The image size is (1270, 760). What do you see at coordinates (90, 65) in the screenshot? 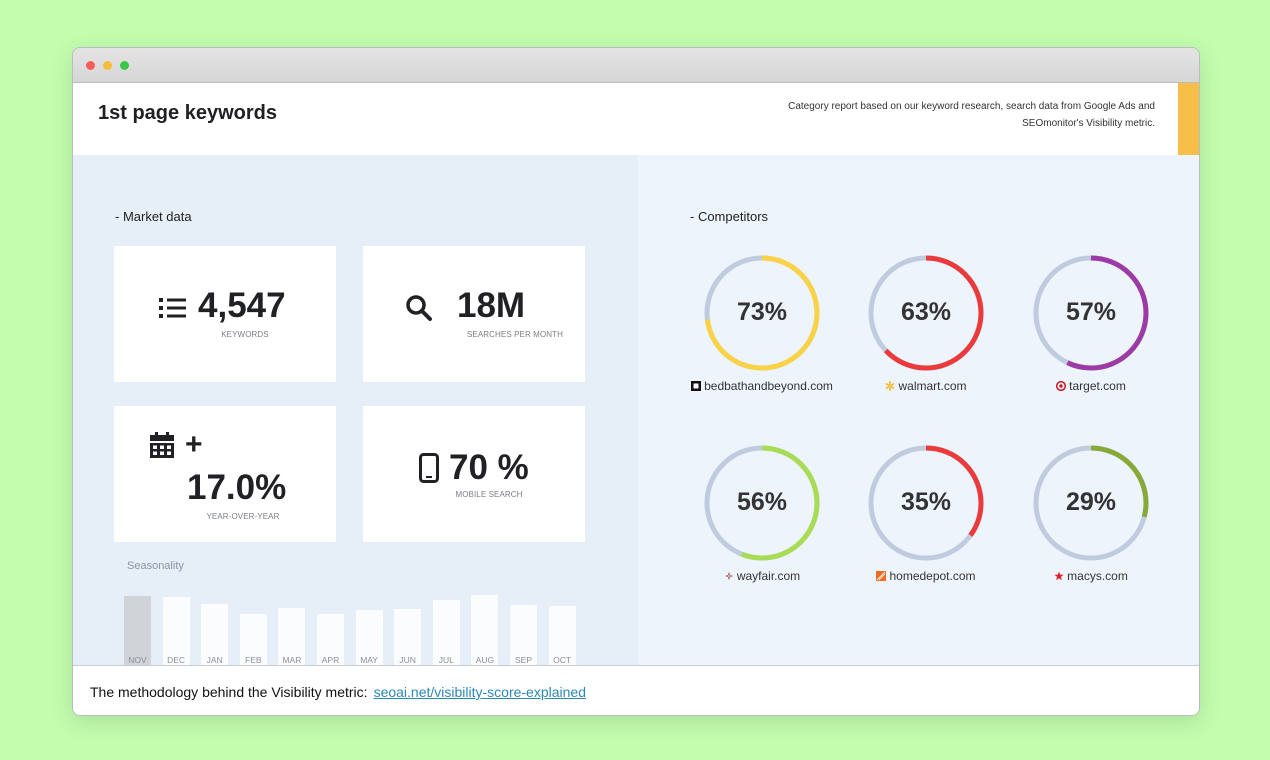
I see `close-window-button` at bounding box center [90, 65].